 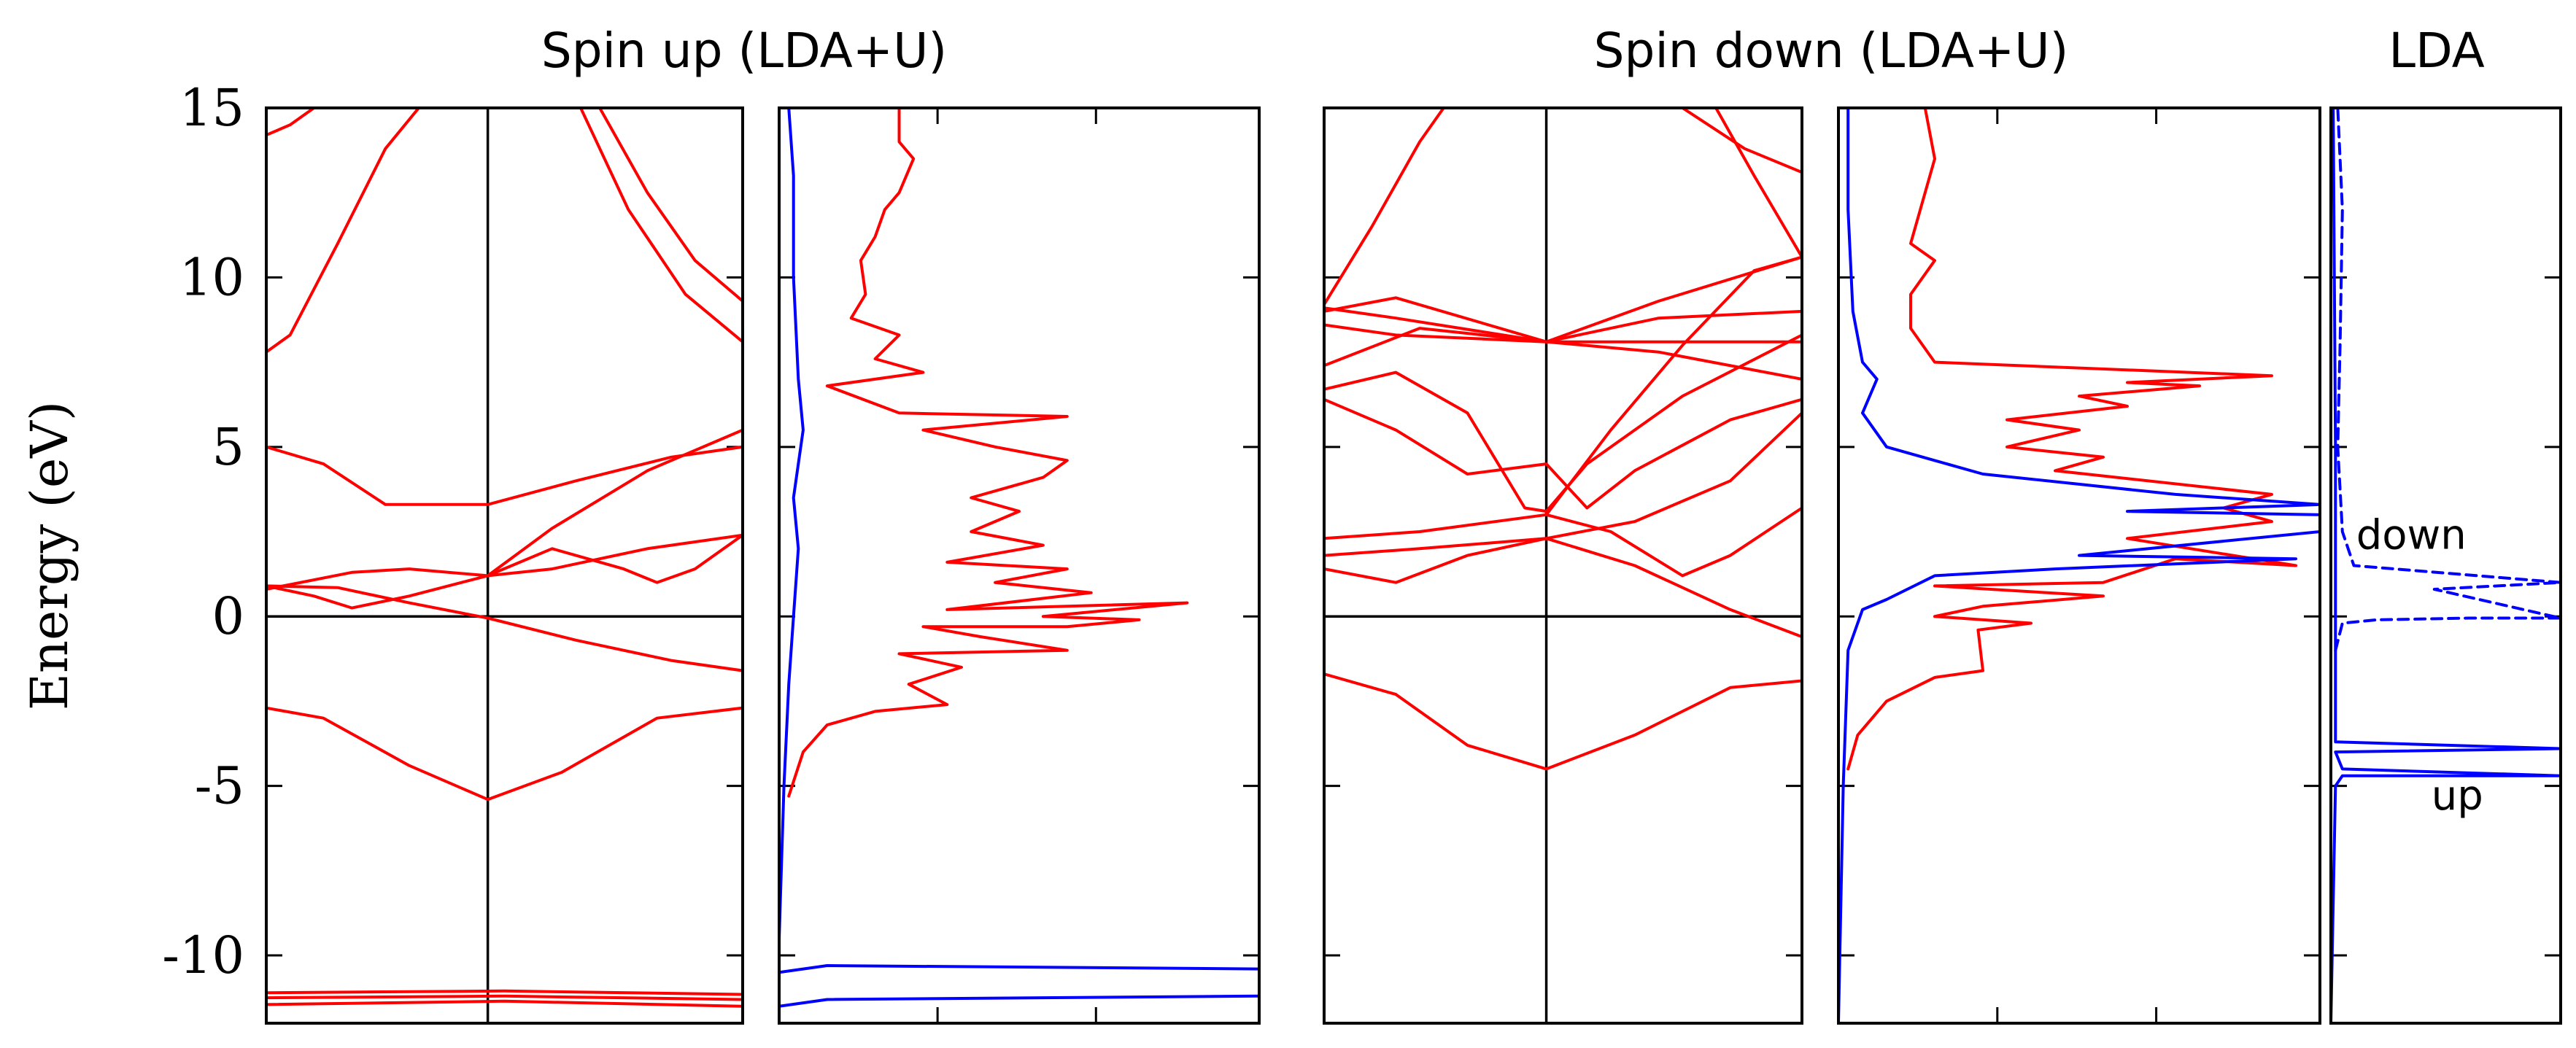 What do you see at coordinates (50, 555) in the screenshot?
I see `y-axis-title: Energy (eV)` at bounding box center [50, 555].